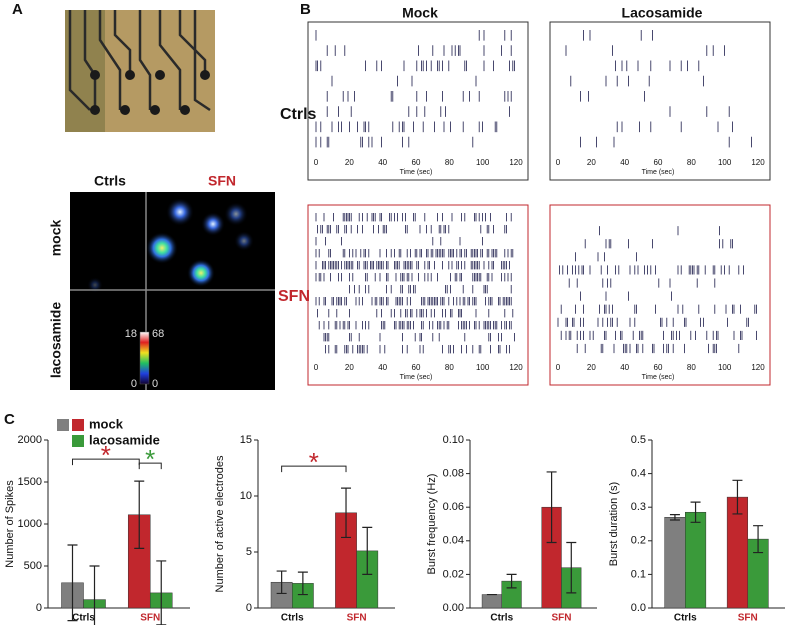 Image resolution: width=790 pixels, height=625 pixels. What do you see at coordinates (140, 71) in the screenshot?
I see `mea-photo` at bounding box center [140, 71].